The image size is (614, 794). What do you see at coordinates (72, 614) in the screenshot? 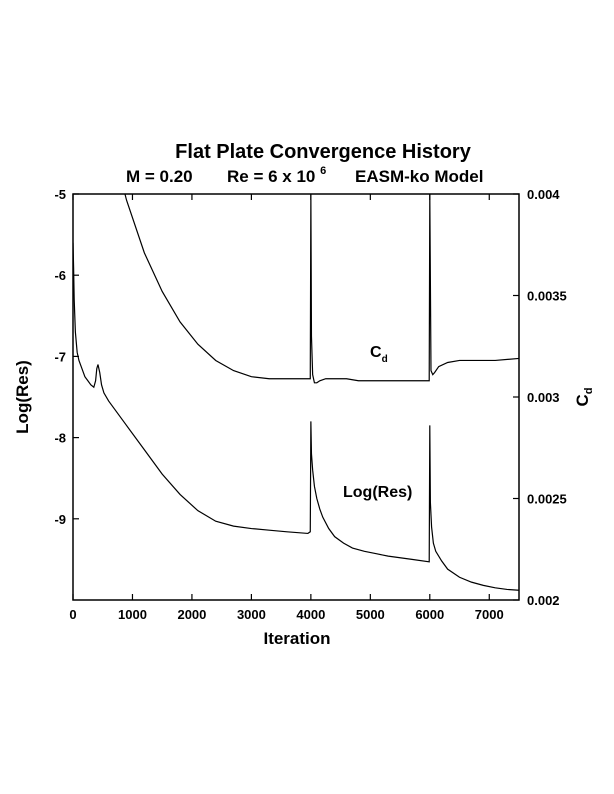
I see `x-tick-label: 0` at bounding box center [72, 614].